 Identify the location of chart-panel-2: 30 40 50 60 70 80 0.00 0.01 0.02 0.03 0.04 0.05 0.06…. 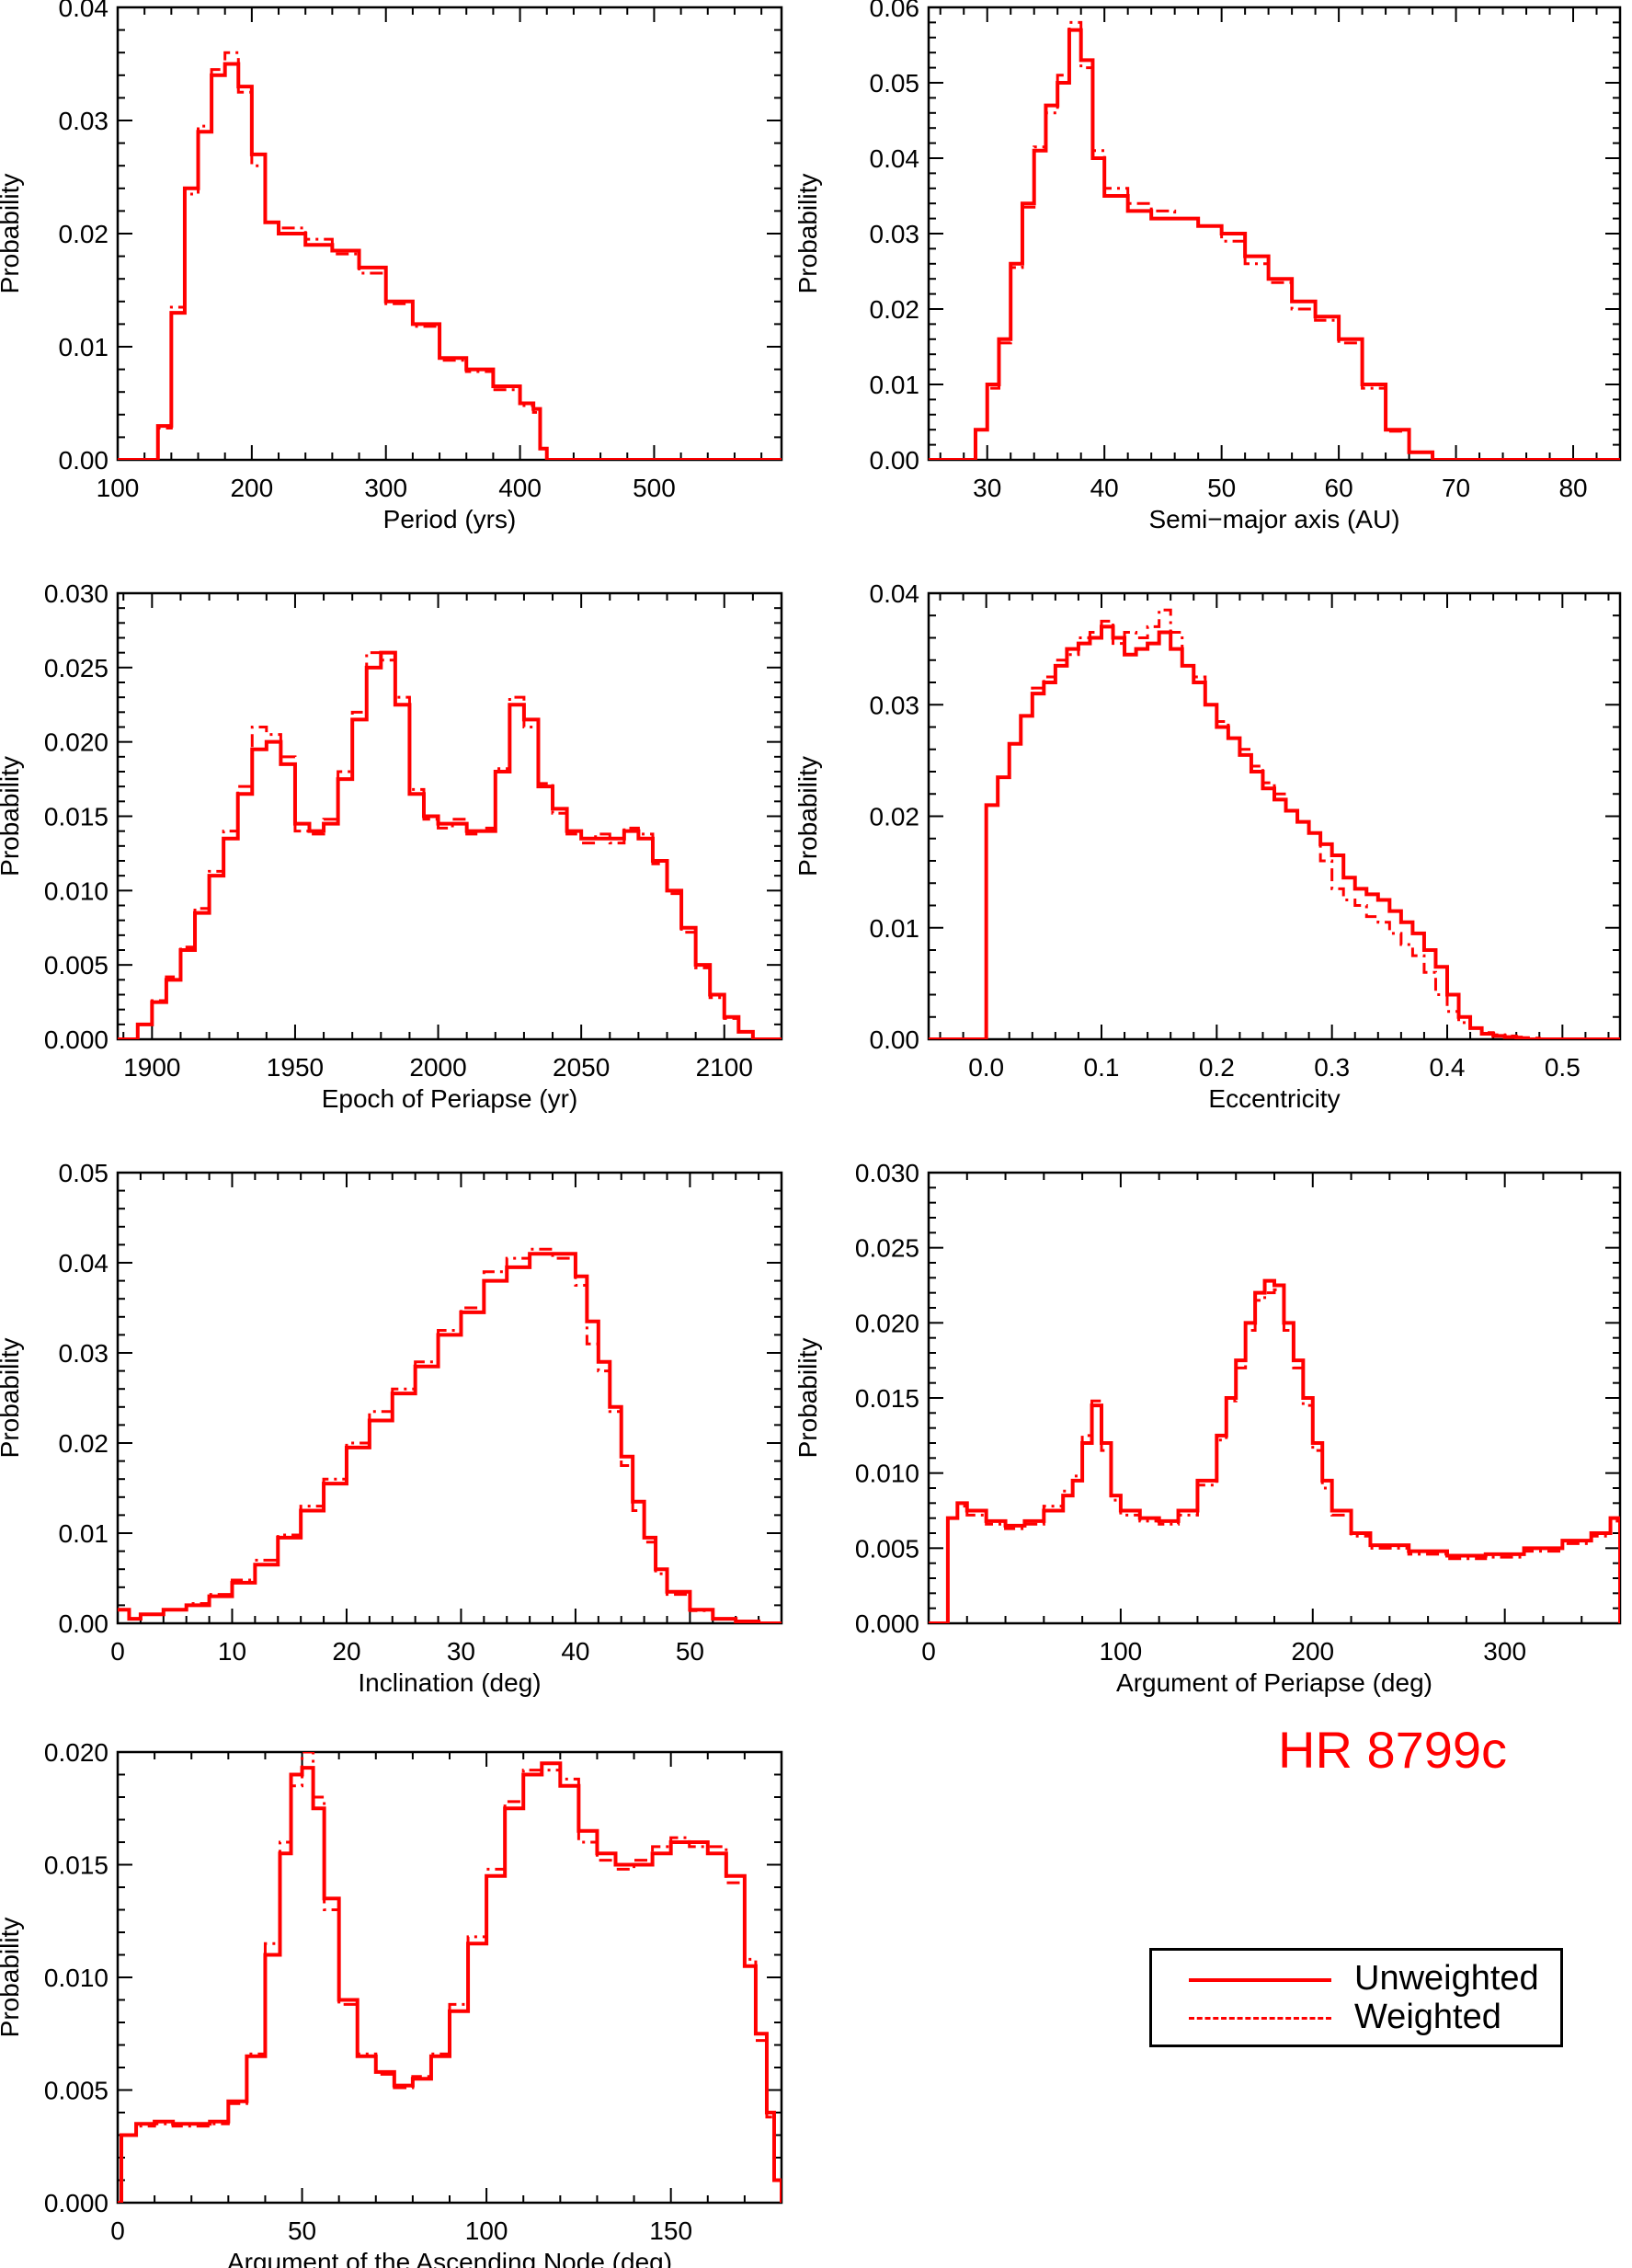
(1207, 266).